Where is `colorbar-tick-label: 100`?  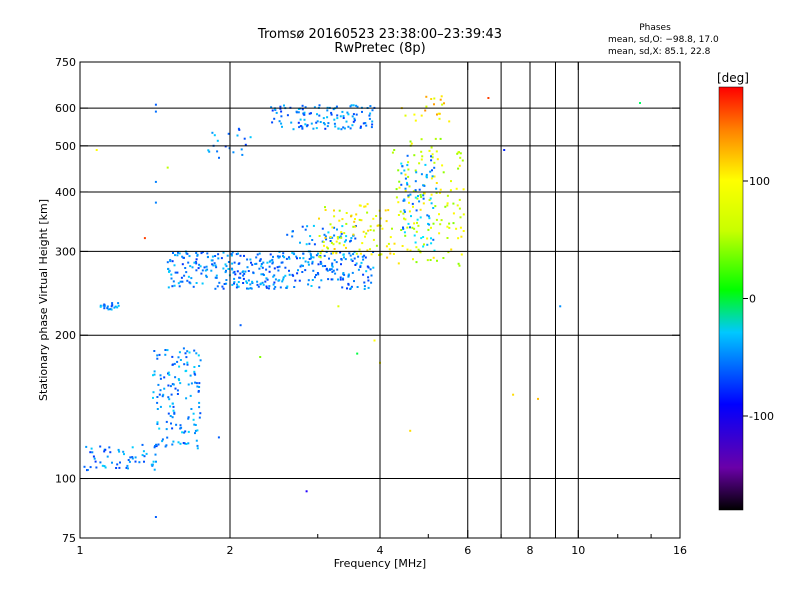
colorbar-tick-label: 100 is located at coordinates (759, 181).